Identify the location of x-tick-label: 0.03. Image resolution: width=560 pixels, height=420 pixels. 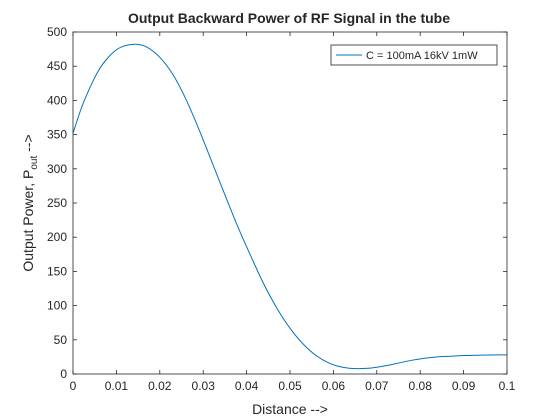
(204, 386).